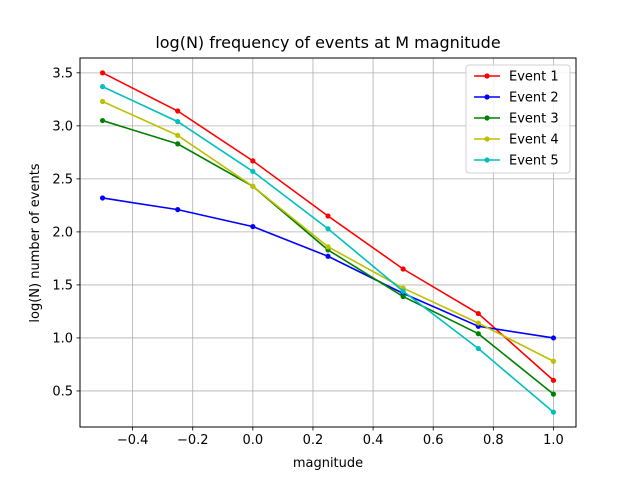  I want to click on x-tick-label: −0.2, so click(193, 440).